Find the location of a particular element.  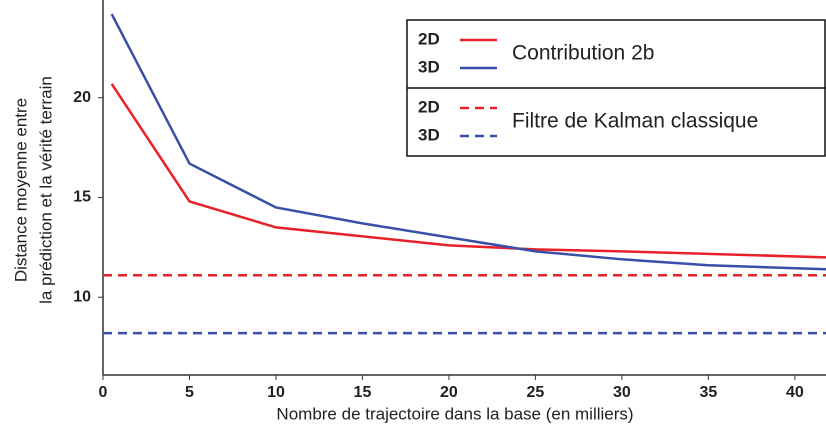

x-tick-label: 40 is located at coordinates (795, 392).